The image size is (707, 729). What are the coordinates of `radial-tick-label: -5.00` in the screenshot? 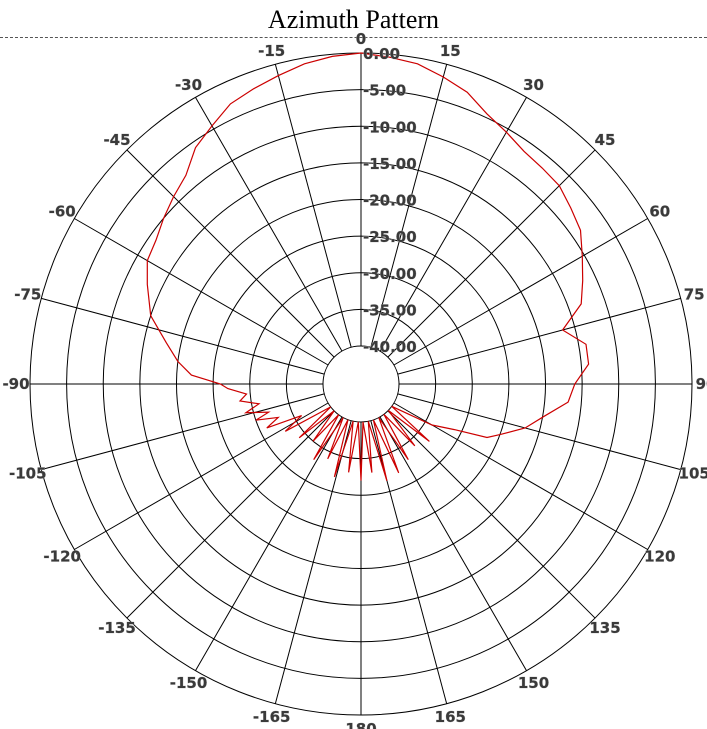 It's located at (384, 91).